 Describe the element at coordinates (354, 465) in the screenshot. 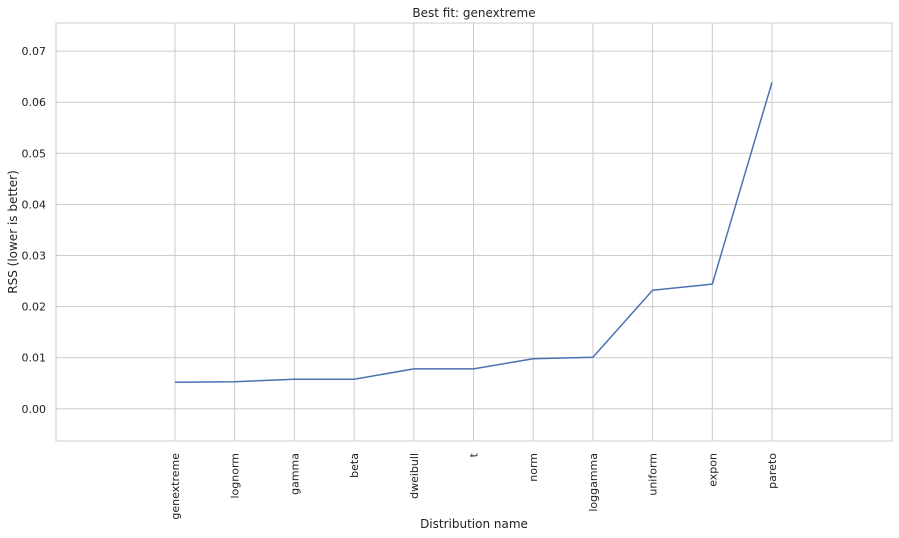

I see `x-tick-label: beta` at that location.